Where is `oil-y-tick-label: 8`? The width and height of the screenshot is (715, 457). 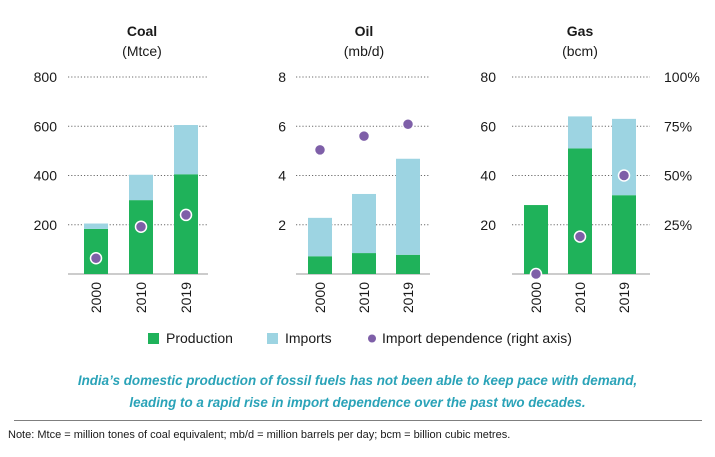 oil-y-tick-label: 8 is located at coordinates (282, 77).